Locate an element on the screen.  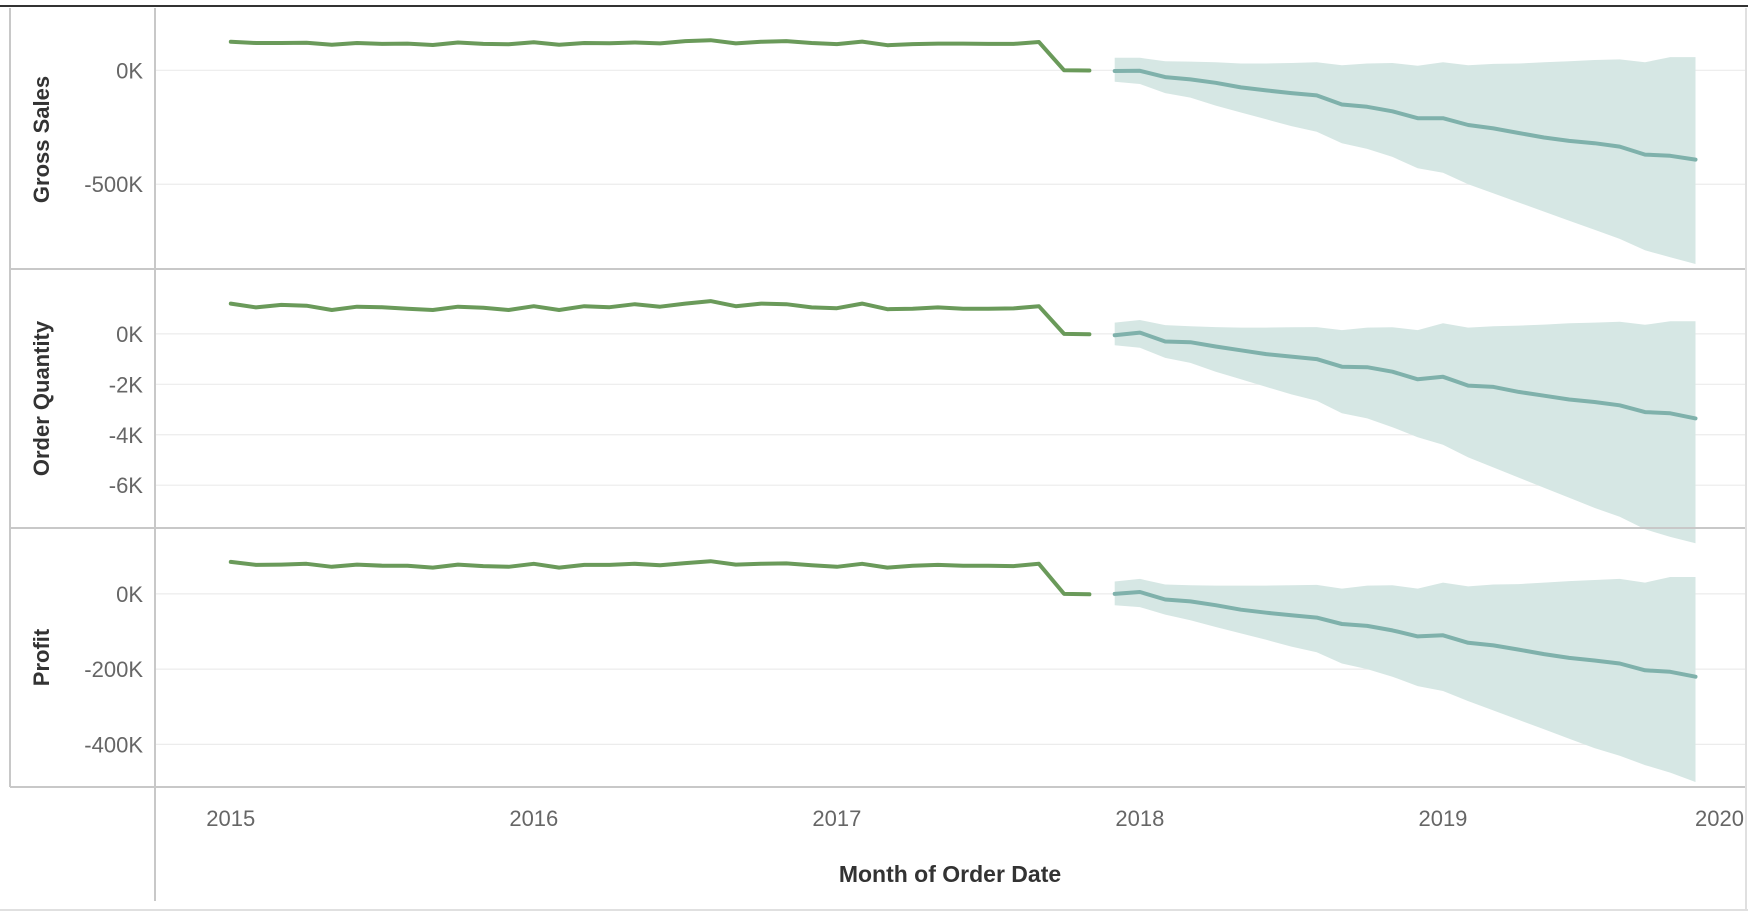
order-quantity-forecast-band is located at coordinates (1405, 432).